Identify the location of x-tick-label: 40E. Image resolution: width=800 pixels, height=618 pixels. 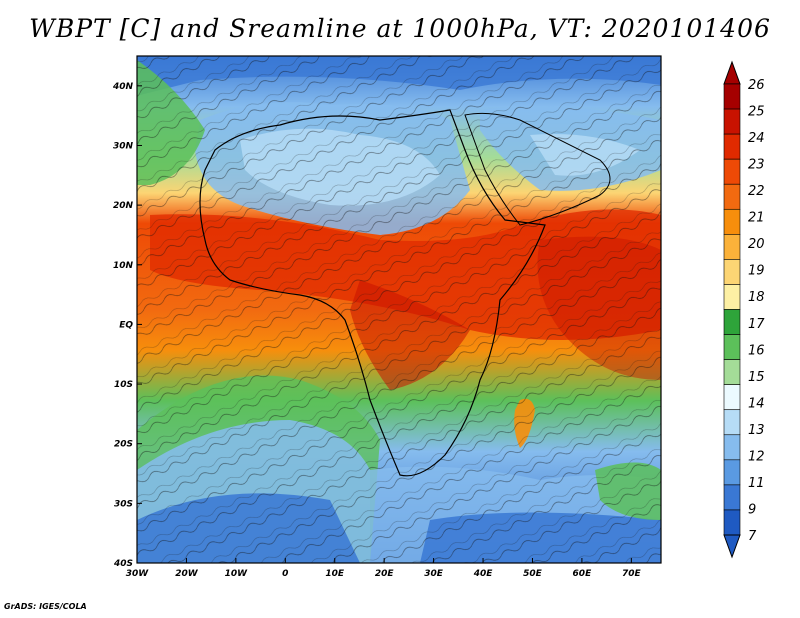
(483, 574).